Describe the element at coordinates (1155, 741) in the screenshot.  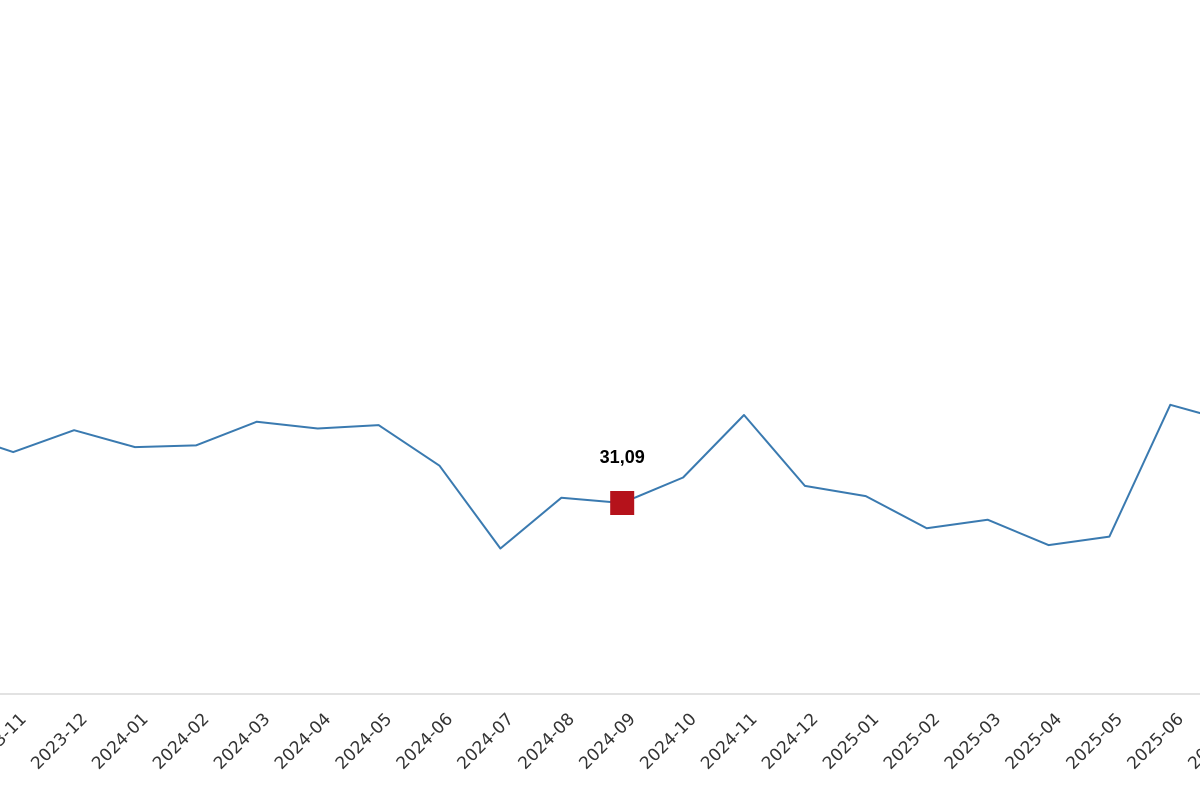
I see `x-tick-label: 2025-06` at that location.